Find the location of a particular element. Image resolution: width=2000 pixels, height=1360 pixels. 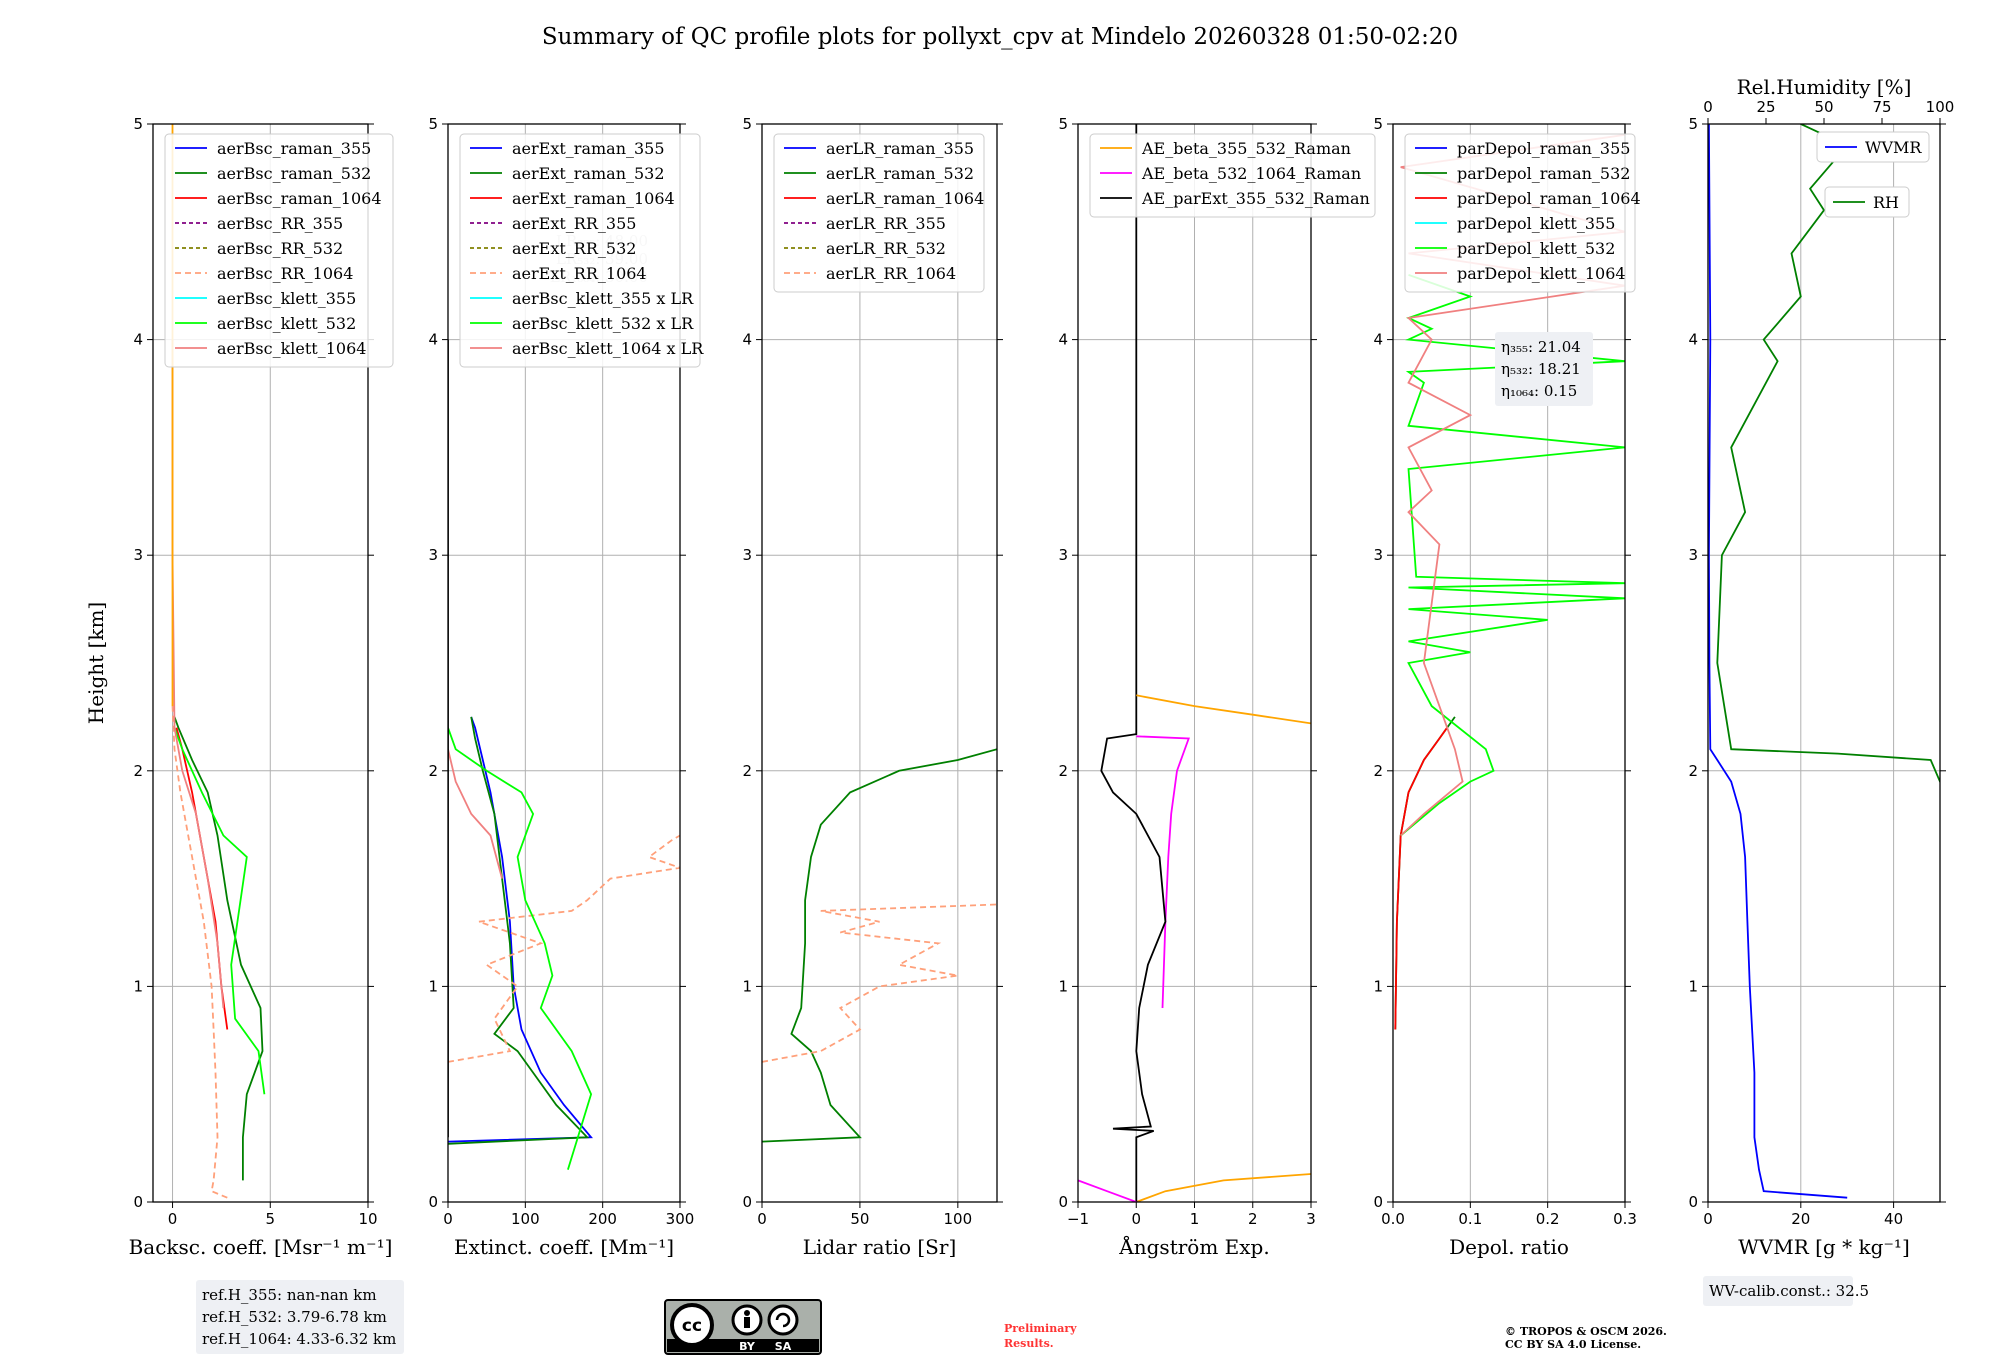

legend-label-aerBsc_klett_355 x LR: aerBsc_klett_355 x LR is located at coordinates (603, 298).